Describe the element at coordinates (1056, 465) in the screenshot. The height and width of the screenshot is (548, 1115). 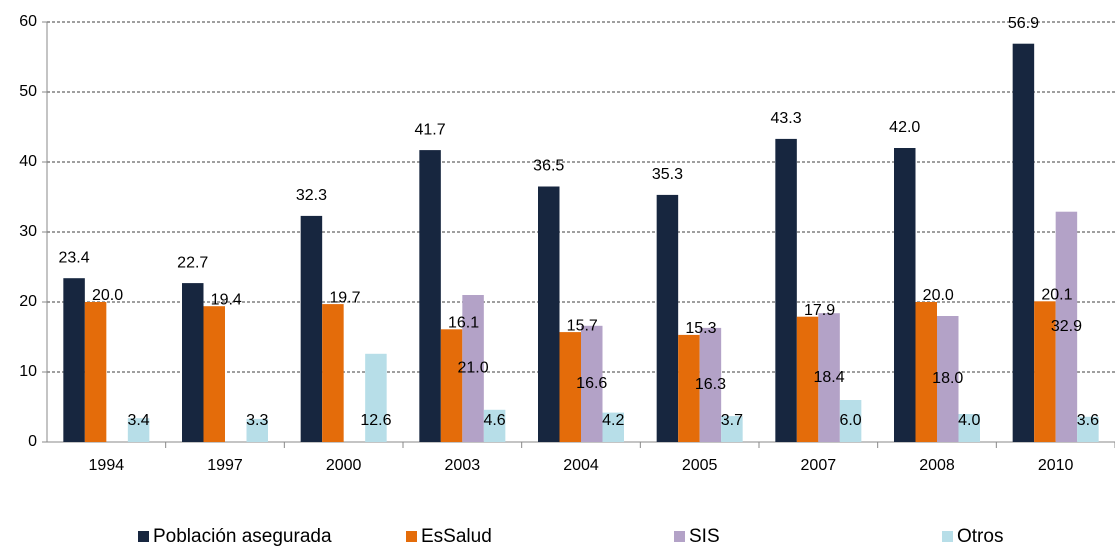
I see `x-tick-label: 2010` at that location.